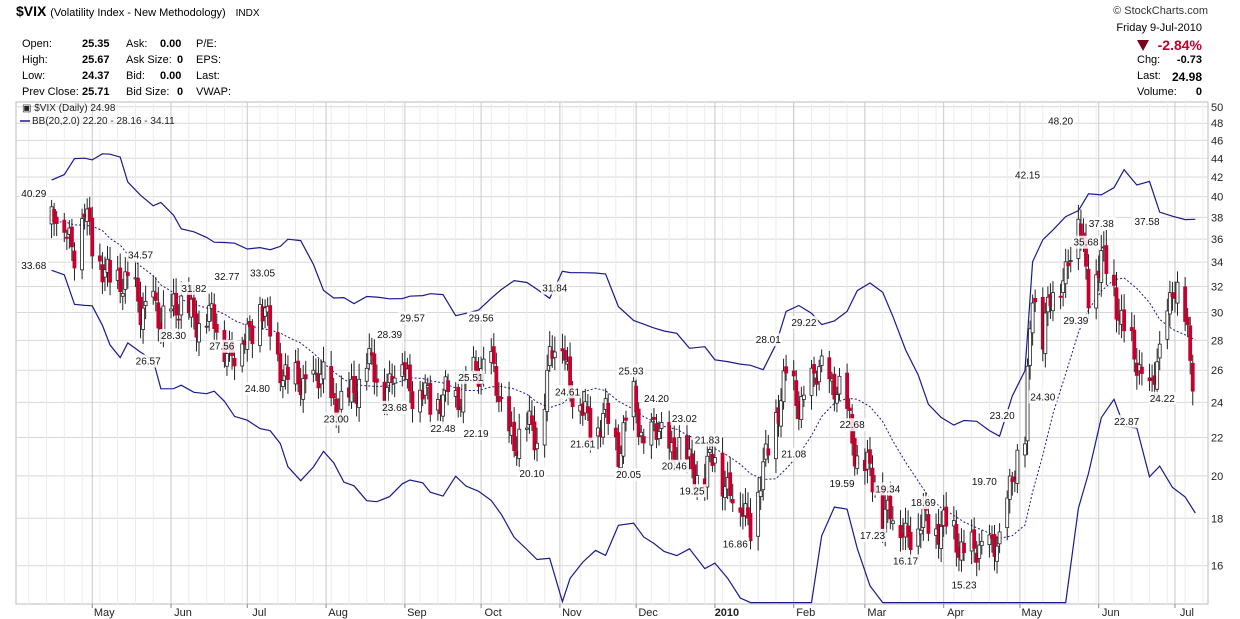 The height and width of the screenshot is (619, 1240). Describe the element at coordinates (1101, 223) in the screenshot. I see `value-annotation: 37.38` at that location.